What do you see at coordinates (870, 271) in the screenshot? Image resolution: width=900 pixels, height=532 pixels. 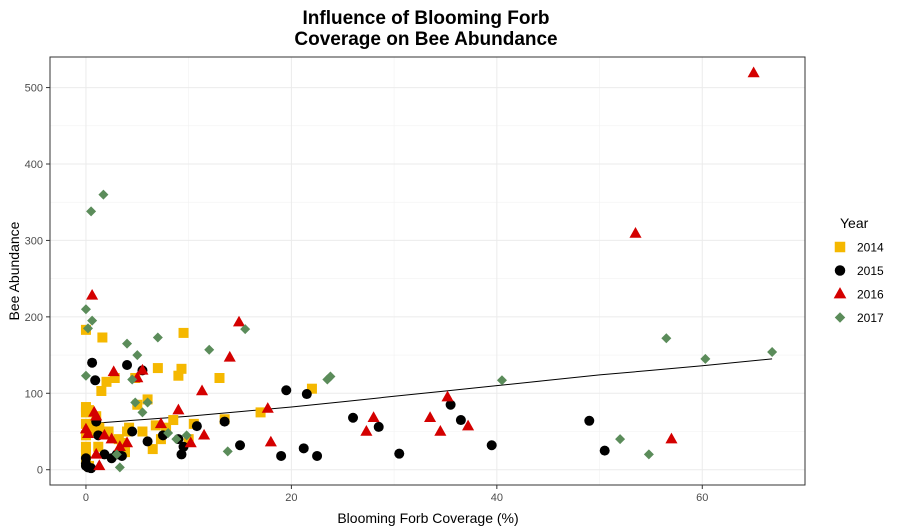 I see `legend-label-2015: 2015` at bounding box center [870, 271].